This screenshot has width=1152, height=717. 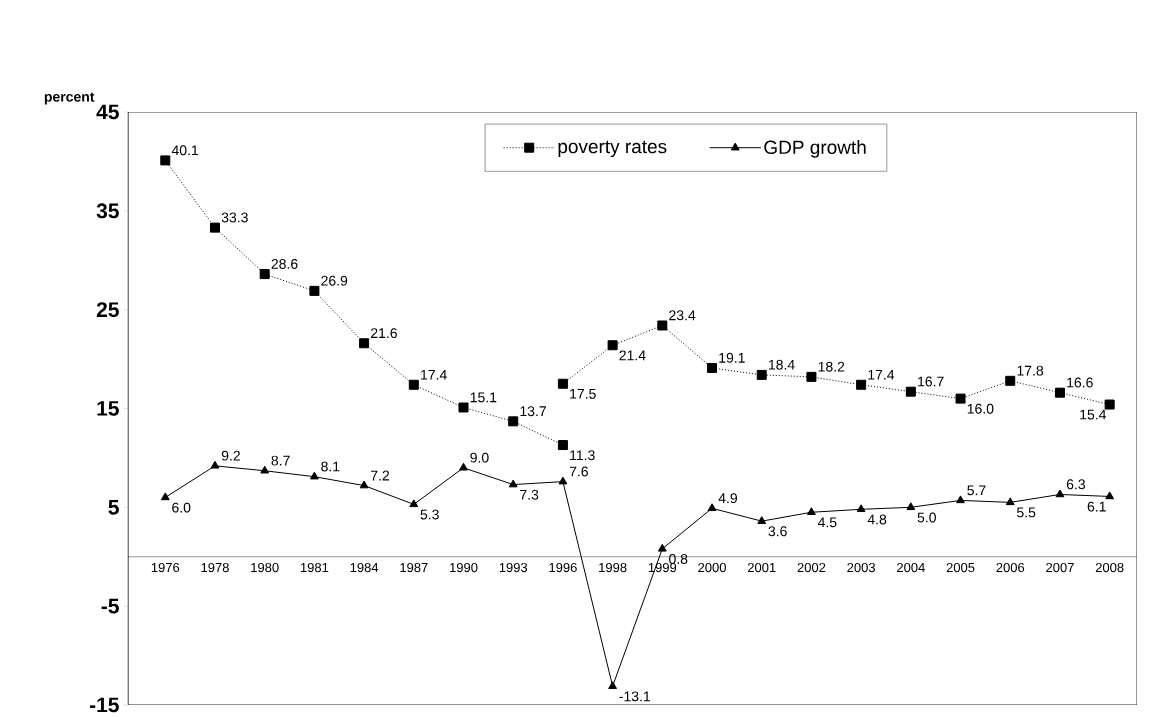 What do you see at coordinates (976, 490) in the screenshot?
I see `data-label: 5.7` at bounding box center [976, 490].